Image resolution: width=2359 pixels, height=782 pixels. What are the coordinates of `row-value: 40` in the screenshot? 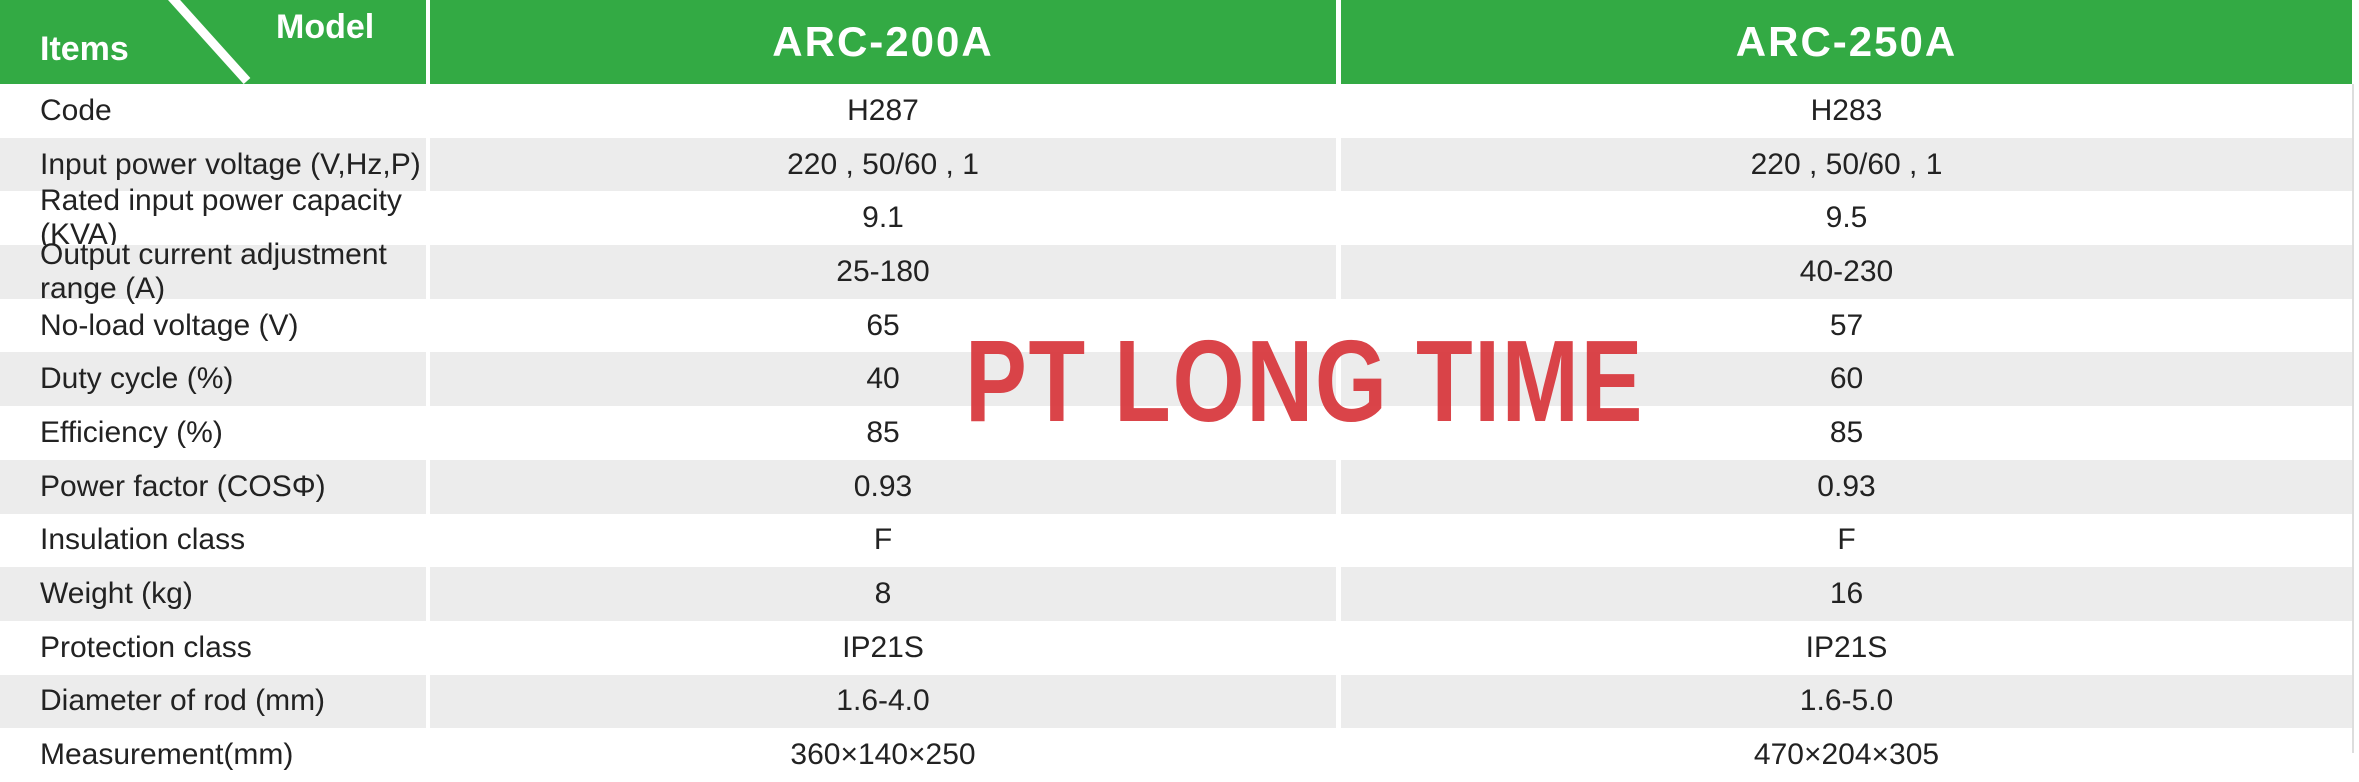 It's located at (883, 379).